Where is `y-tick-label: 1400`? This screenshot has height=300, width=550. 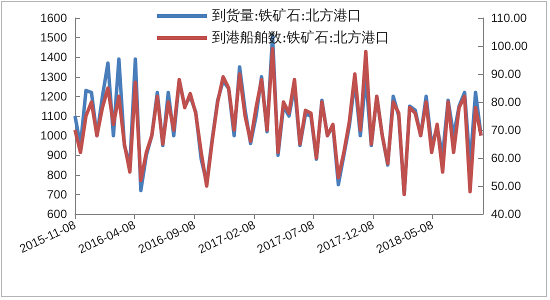
y-tick-label: 1400 is located at coordinates (54, 57).